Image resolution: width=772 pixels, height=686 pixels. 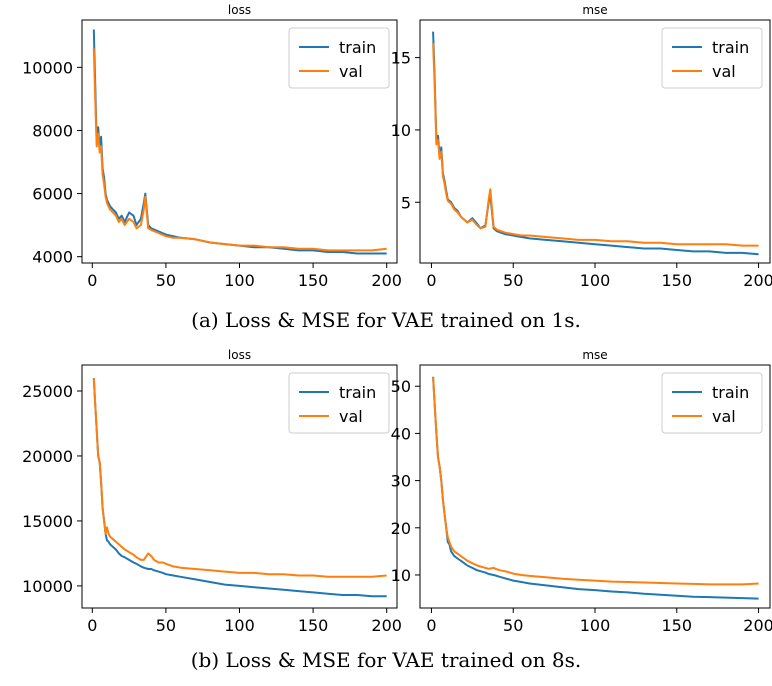 What do you see at coordinates (47, 521) in the screenshot?
I see `y-tick-label: 15000` at bounding box center [47, 521].